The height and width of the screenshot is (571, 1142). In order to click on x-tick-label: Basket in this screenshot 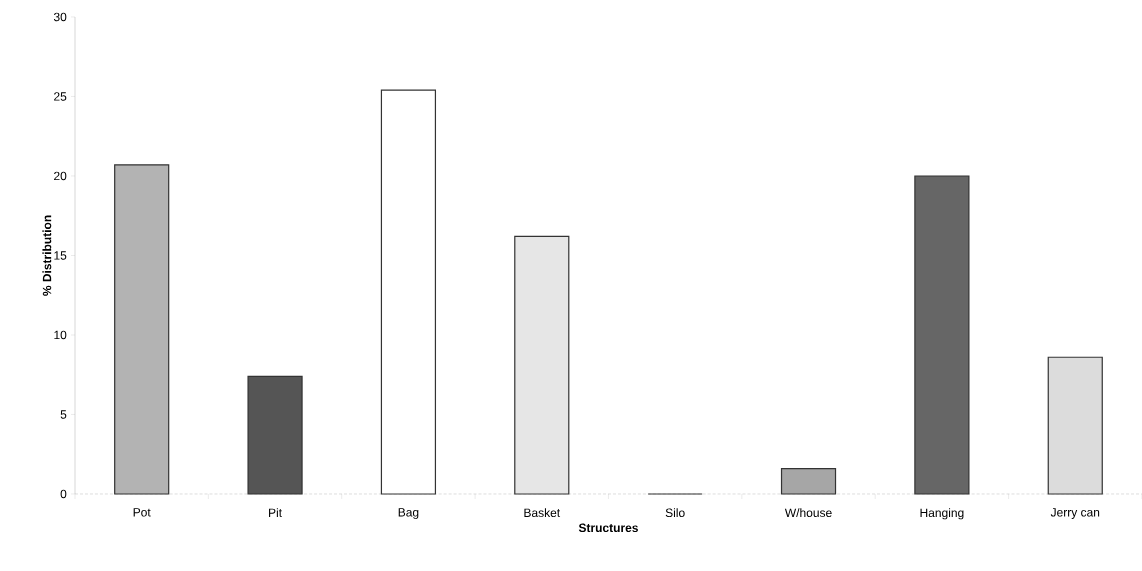, I will do `click(542, 512)`.